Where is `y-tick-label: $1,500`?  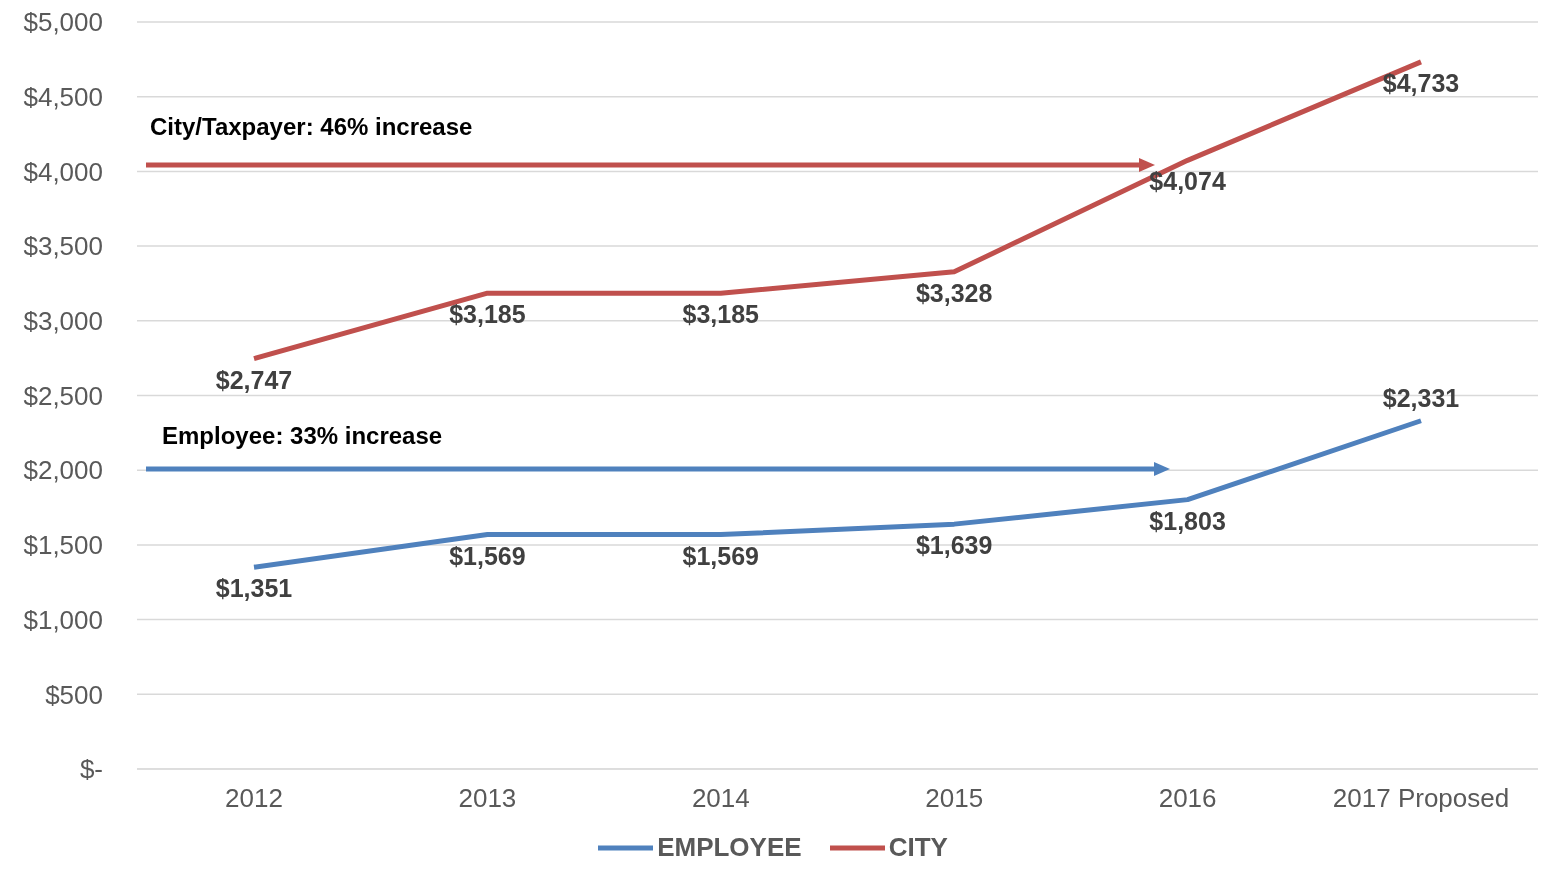 y-tick-label: $1,500 is located at coordinates (63, 545).